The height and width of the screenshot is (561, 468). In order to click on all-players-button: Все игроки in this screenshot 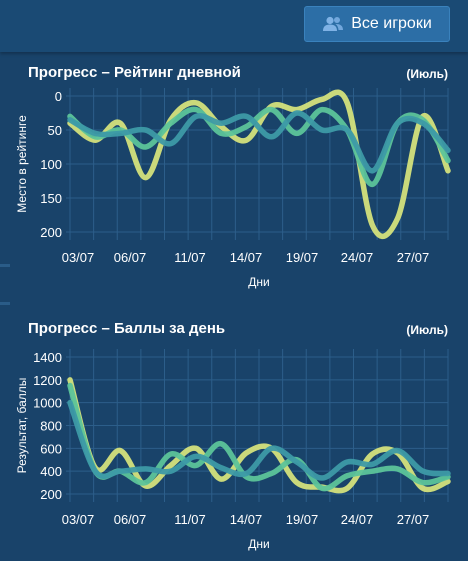, I will do `click(377, 24)`.